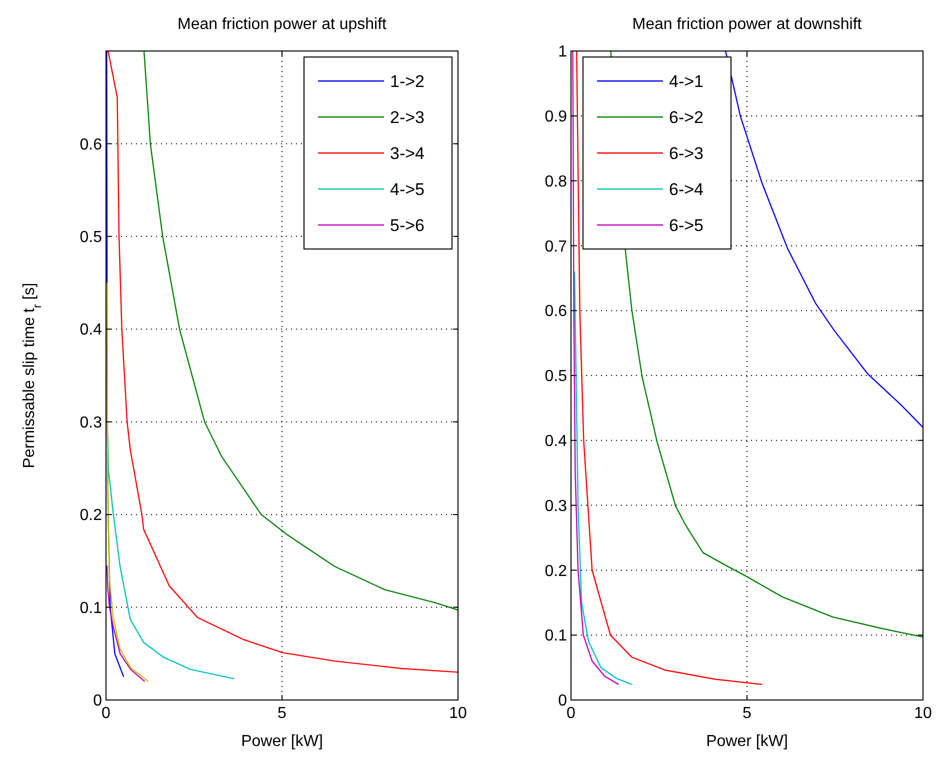 The width and height of the screenshot is (939, 769). I want to click on legend-label: 2->3, so click(407, 117).